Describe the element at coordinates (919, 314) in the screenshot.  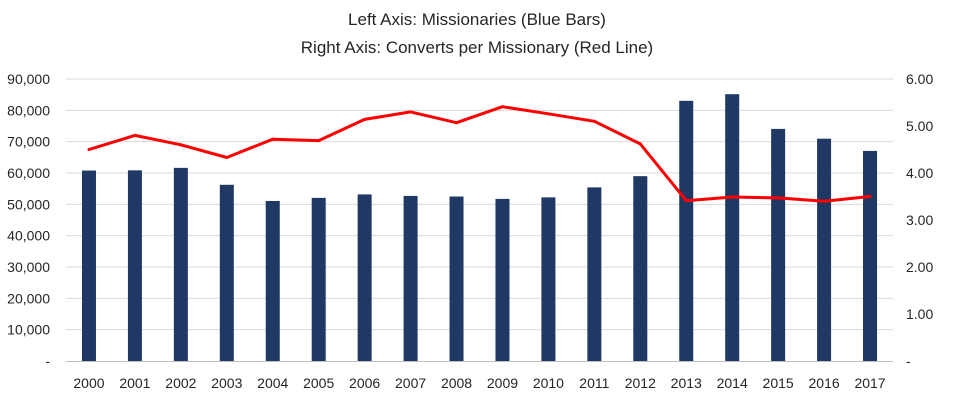
I see `right-axis-tick-label: 1.00` at that location.